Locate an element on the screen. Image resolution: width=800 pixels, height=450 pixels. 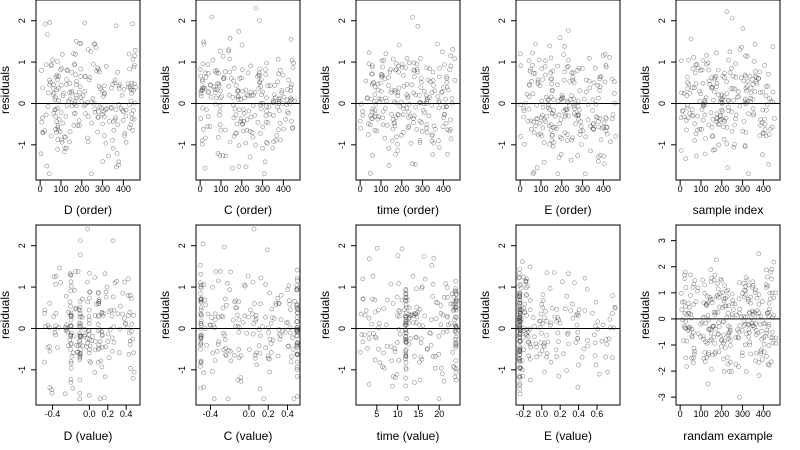
y-tick-label: 2 is located at coordinates (182, 245).